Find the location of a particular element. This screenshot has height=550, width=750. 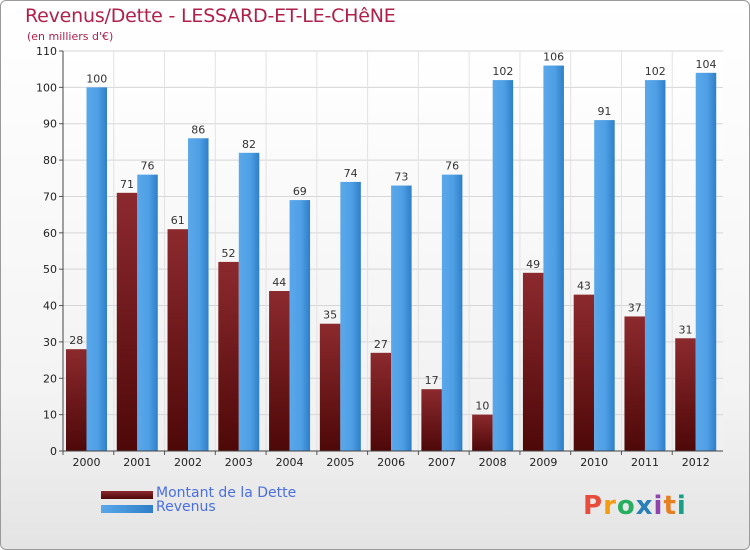

x-tick-label: 2000 is located at coordinates (87, 462).